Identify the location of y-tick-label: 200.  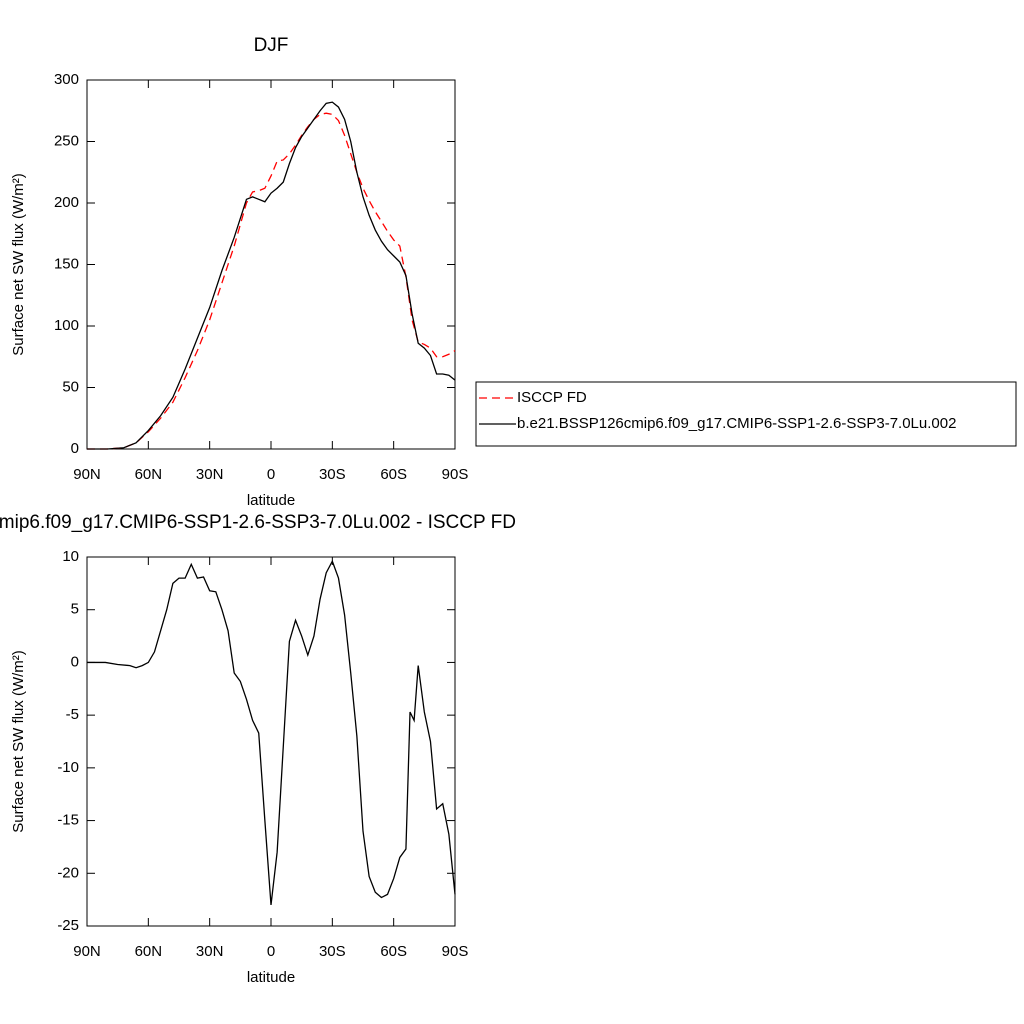
(66, 202).